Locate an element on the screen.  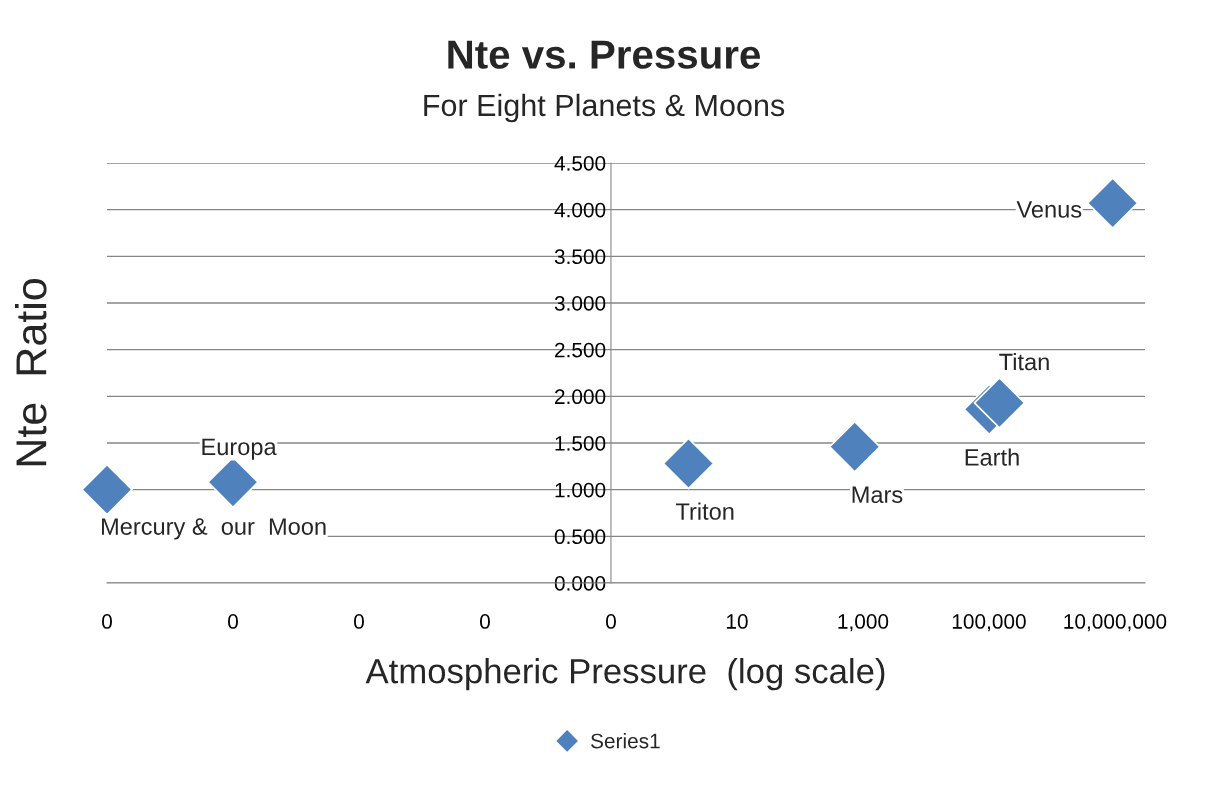
y-tick-label: 2.000 is located at coordinates (580, 397).